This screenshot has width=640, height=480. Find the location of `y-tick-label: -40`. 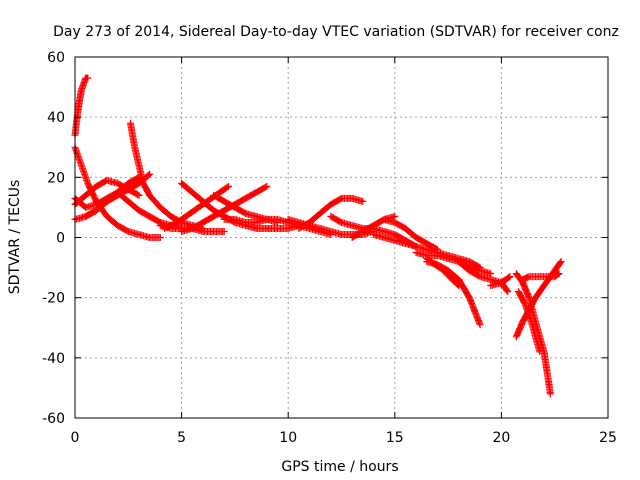

y-tick-label: -40 is located at coordinates (53, 359).